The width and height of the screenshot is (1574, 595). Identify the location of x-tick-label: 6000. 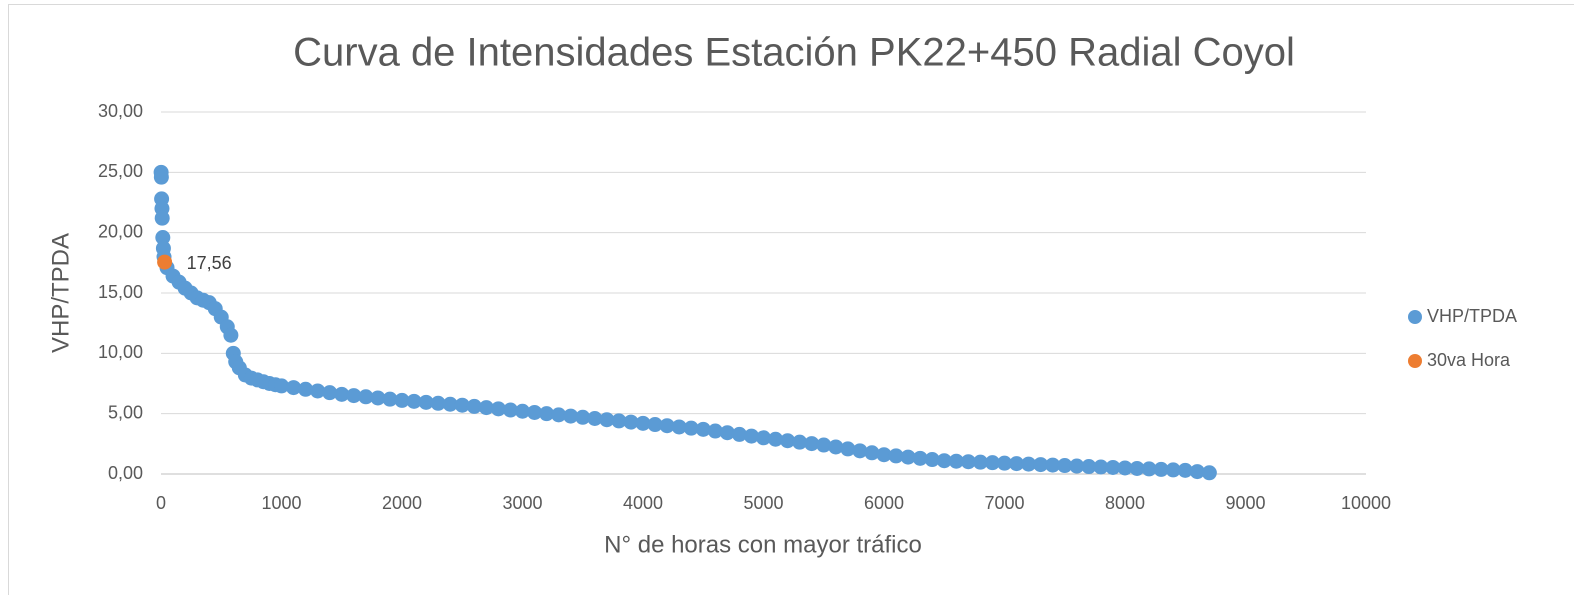
(884, 503).